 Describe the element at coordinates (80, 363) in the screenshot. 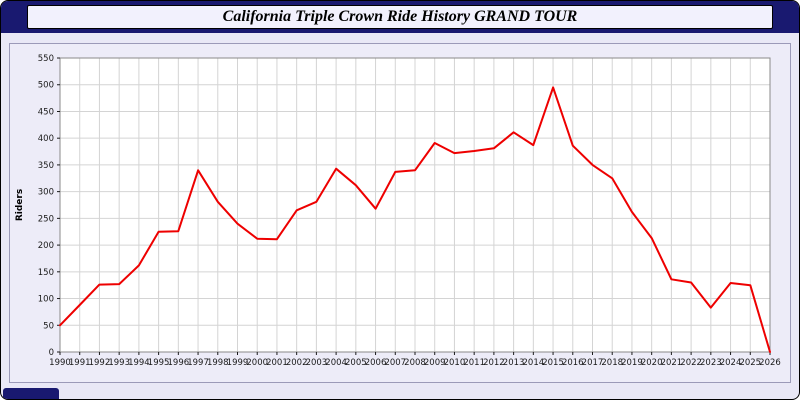

I see `svg-text: 1991` at that location.